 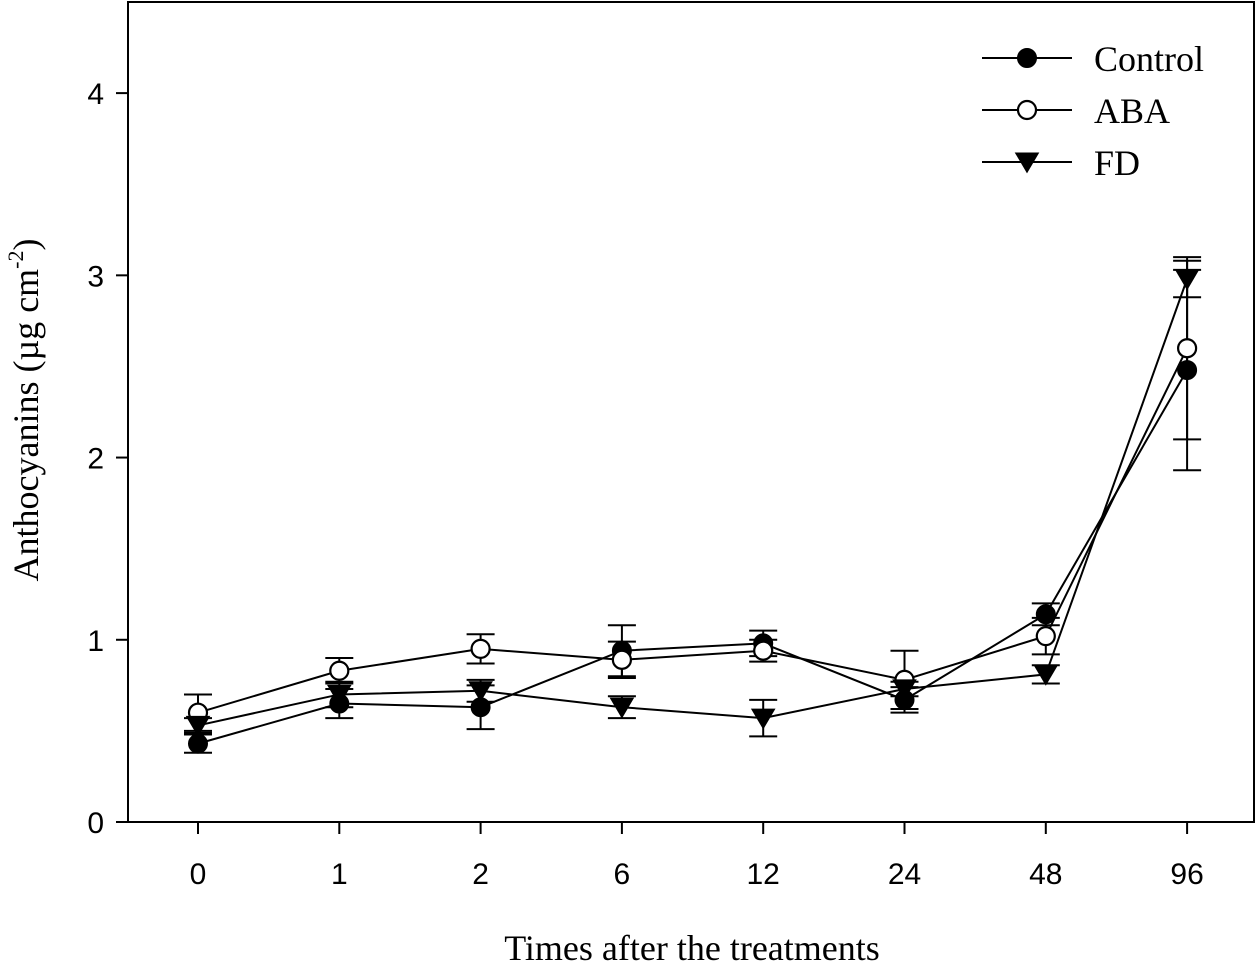 I want to click on legend-item: ABA, so click(x=1076, y=111).